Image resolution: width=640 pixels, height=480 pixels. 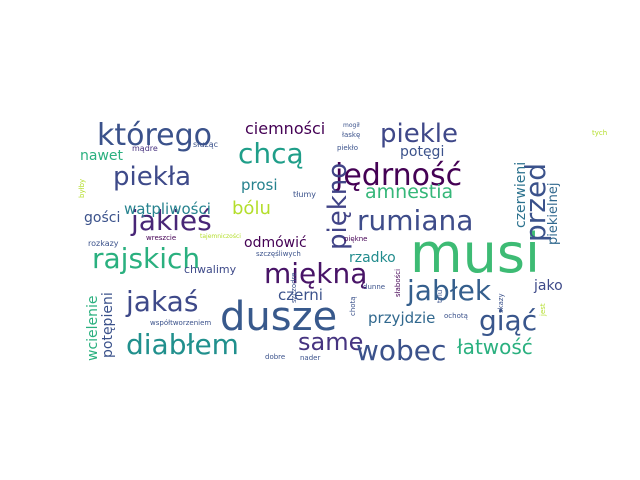 I want to click on cloud-word: same, so click(x=330, y=342).